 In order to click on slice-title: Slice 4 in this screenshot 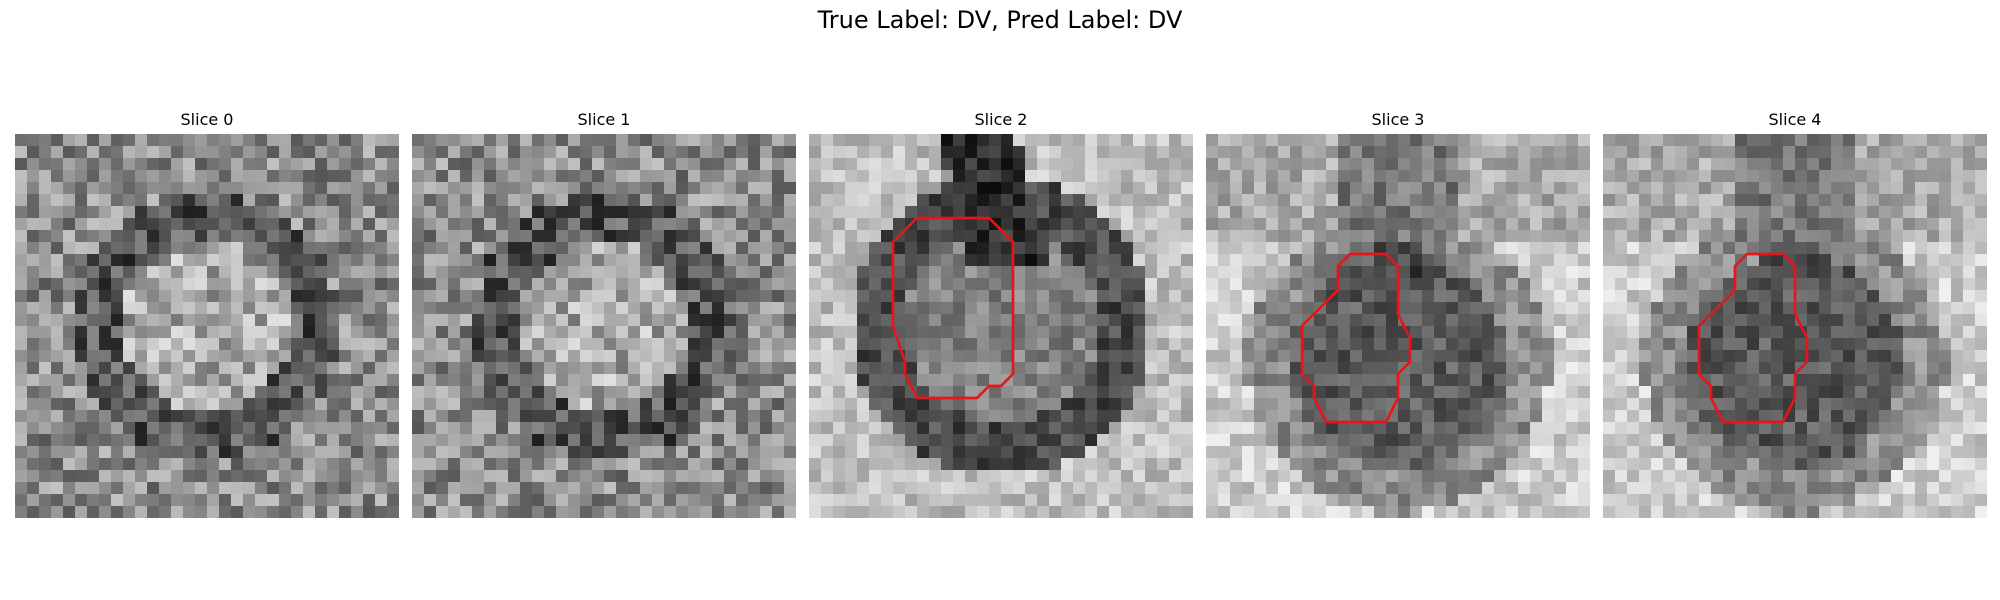, I will do `click(1795, 119)`.